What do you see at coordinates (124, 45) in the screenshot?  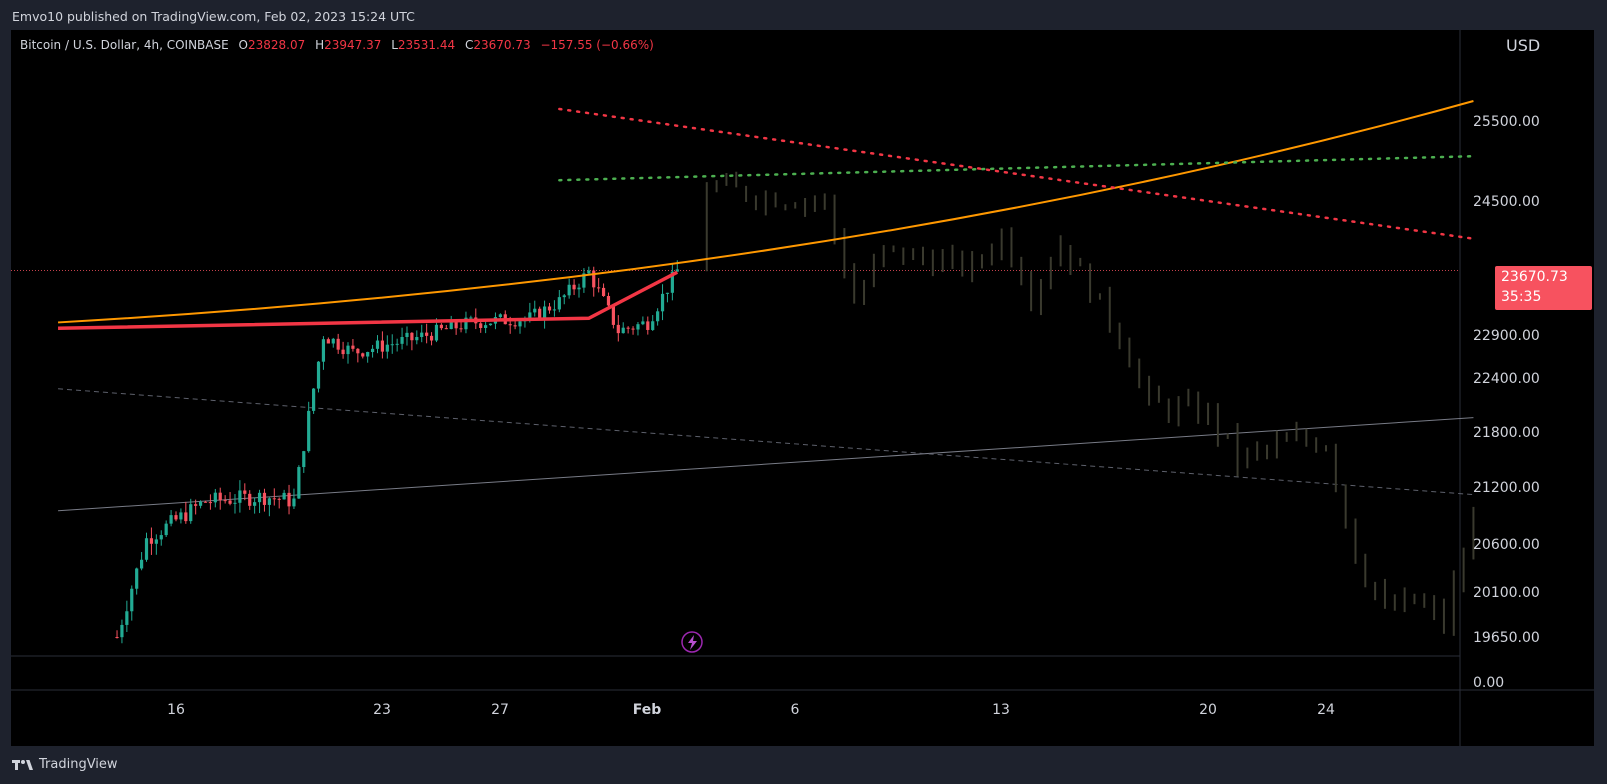 I see `symbol-name: Bitcoin / U.S. Dollar, 4h, COINBASE` at bounding box center [124, 45].